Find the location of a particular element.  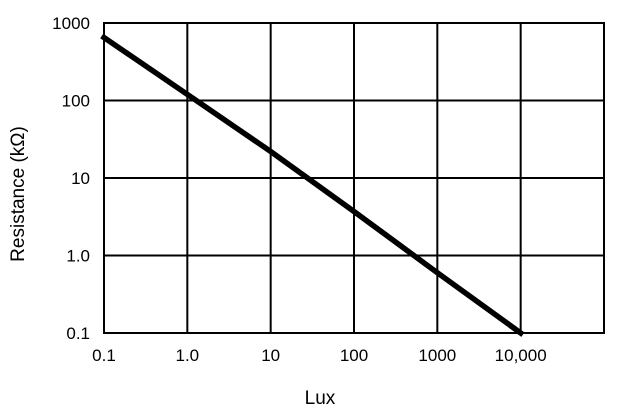

x-tick-labels: 0.1 1.0 10 100 1000 10,000 is located at coordinates (319, 355).